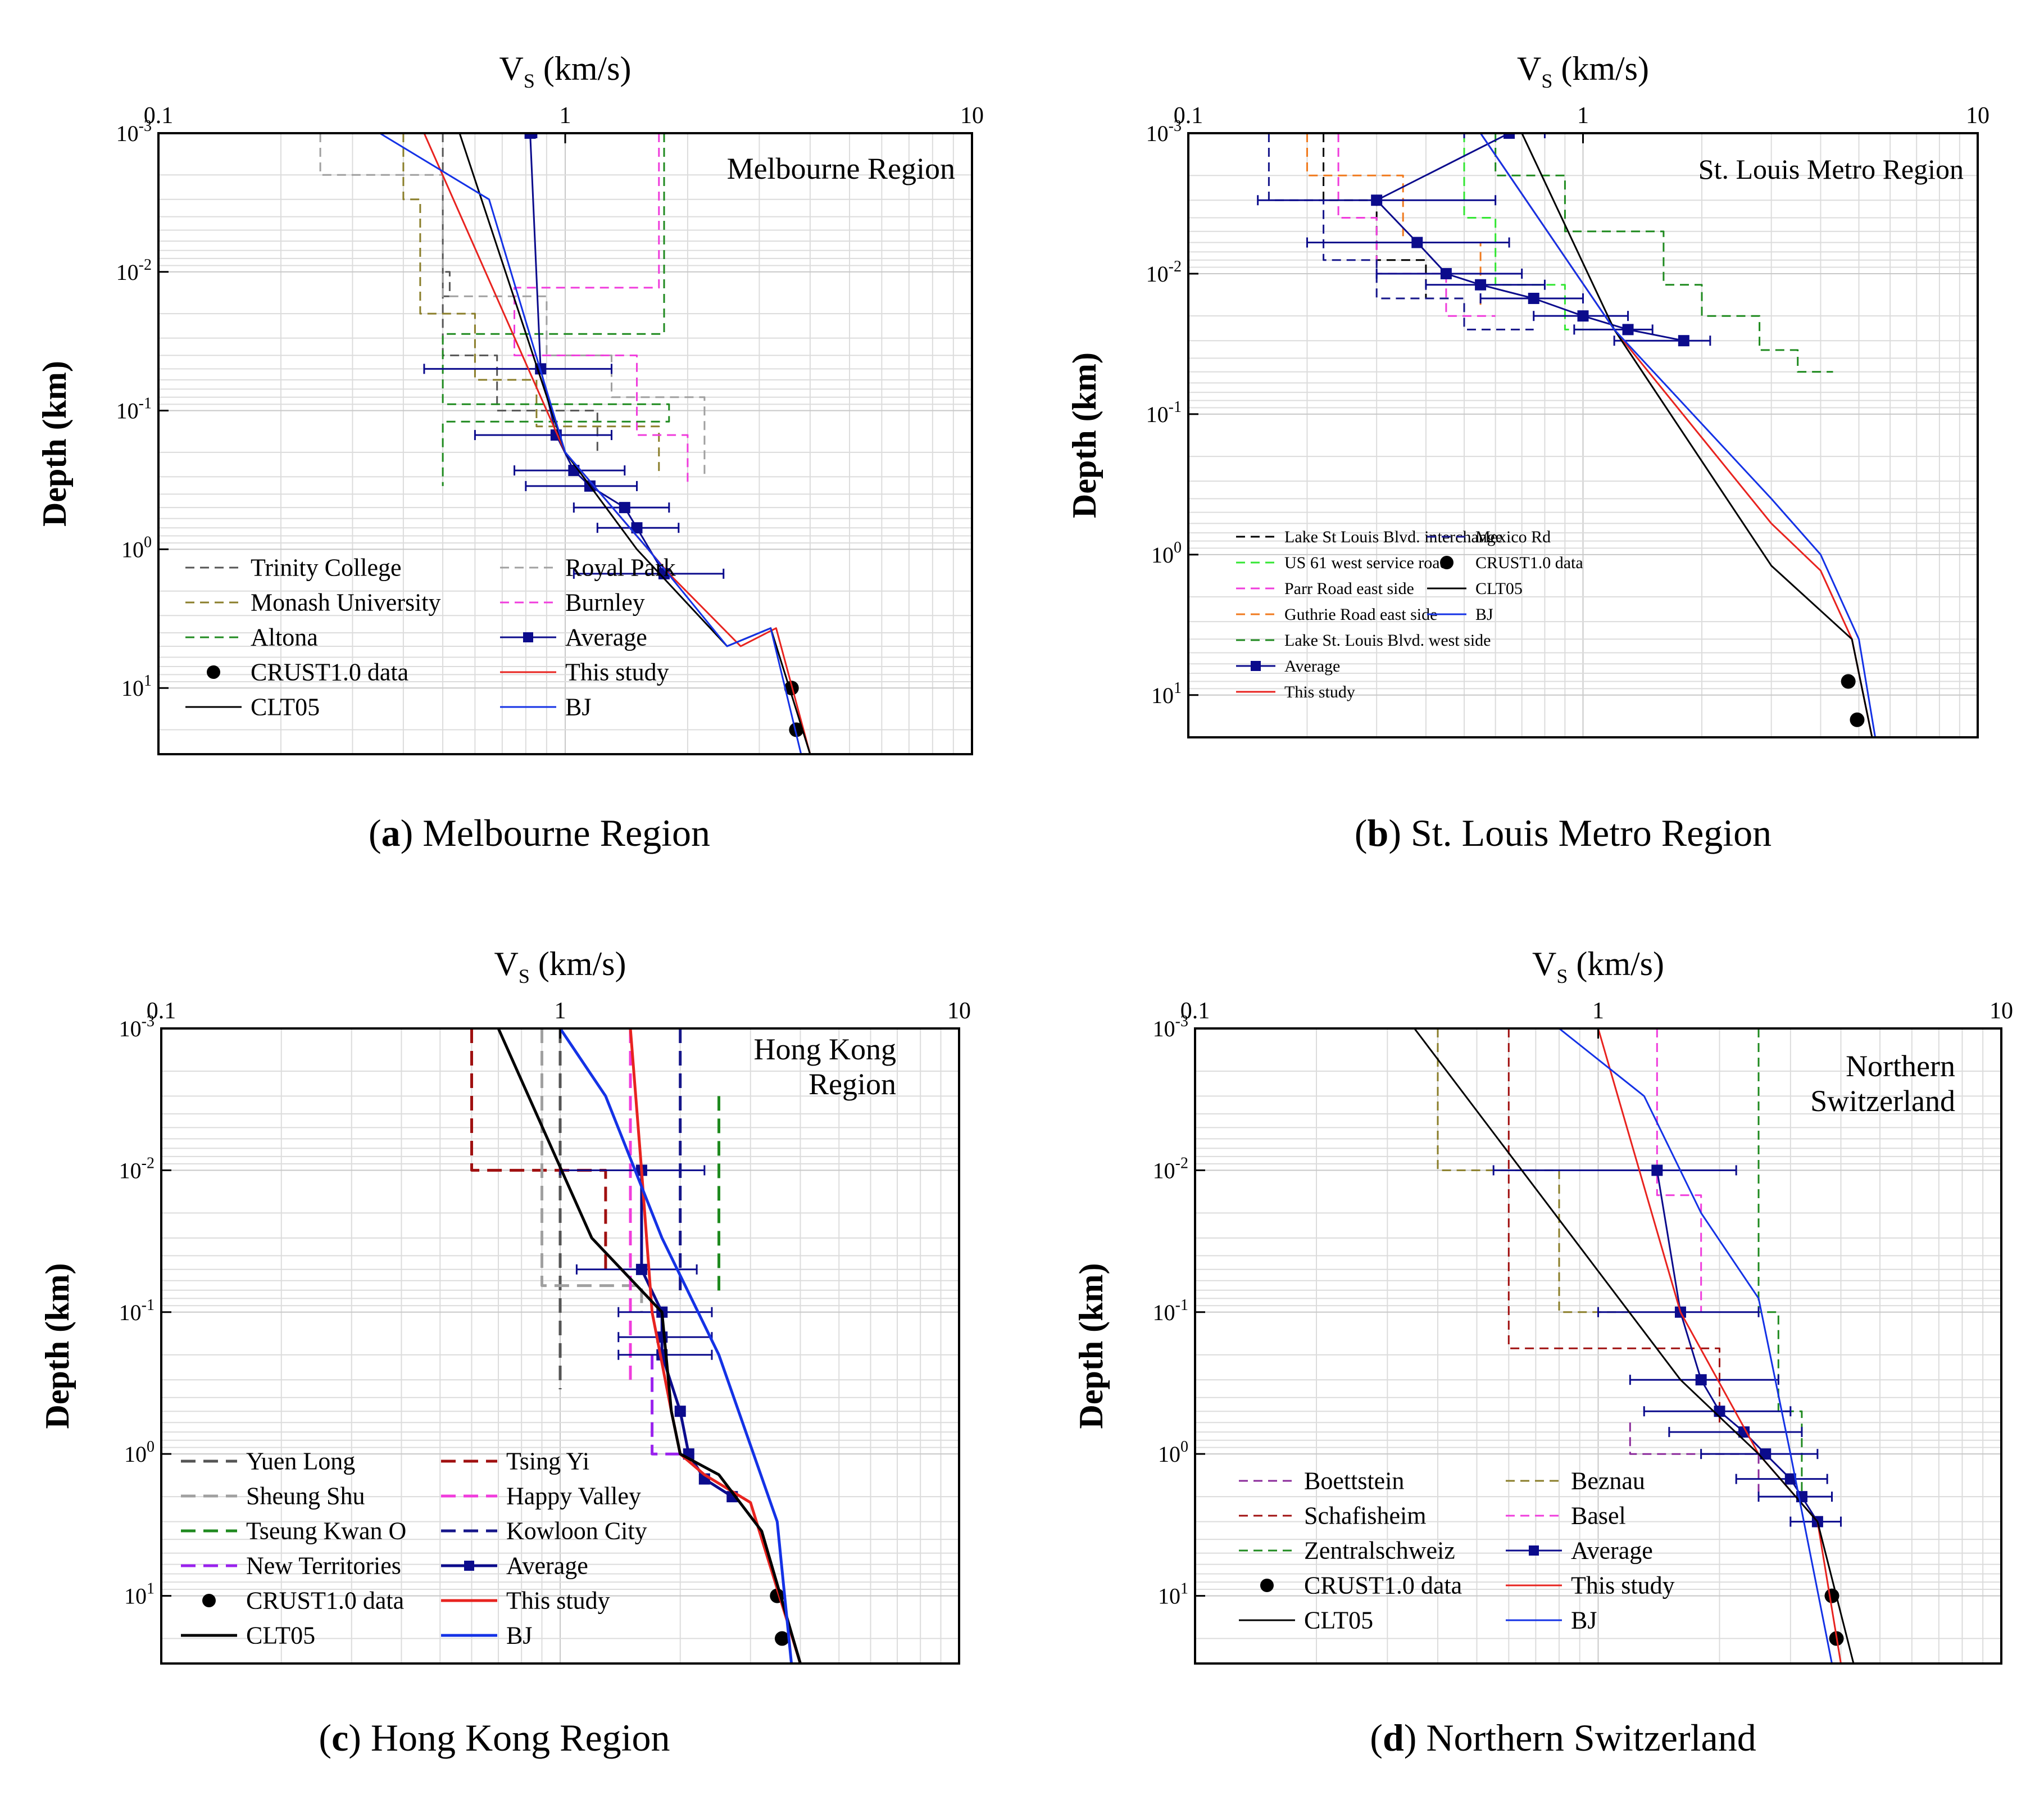  What do you see at coordinates (1563, 1737) in the screenshot?
I see `panel-caption: (d) Northern Switzerland` at bounding box center [1563, 1737].